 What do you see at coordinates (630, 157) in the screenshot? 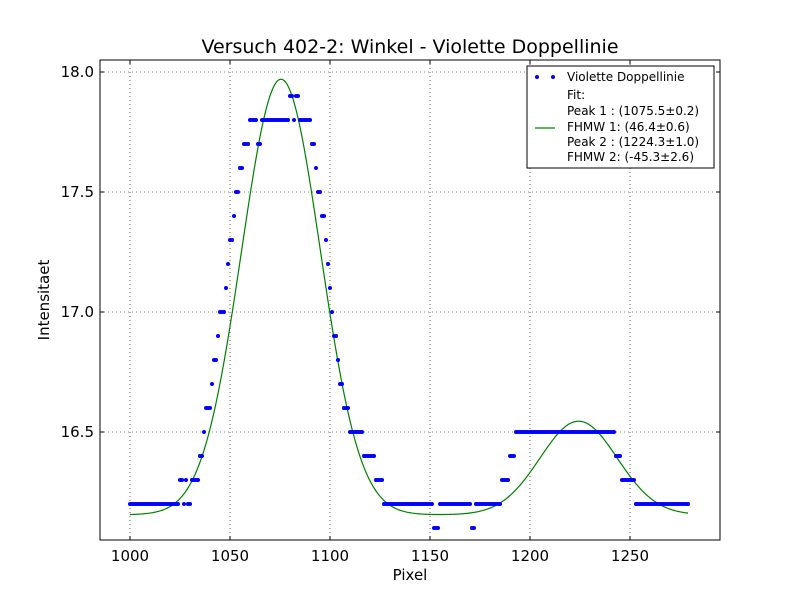
I see `legend-label-fhmw2: FHMW 2: (-45.3±2.6)` at bounding box center [630, 157].